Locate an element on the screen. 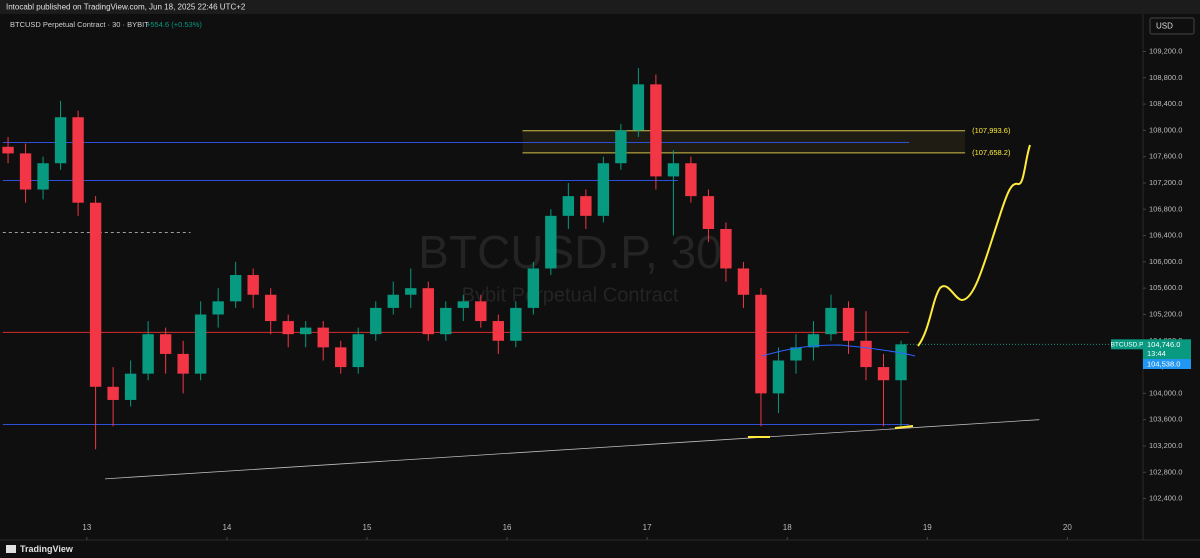  watermark-title: BTCUSD.P, 30 is located at coordinates (569, 252).